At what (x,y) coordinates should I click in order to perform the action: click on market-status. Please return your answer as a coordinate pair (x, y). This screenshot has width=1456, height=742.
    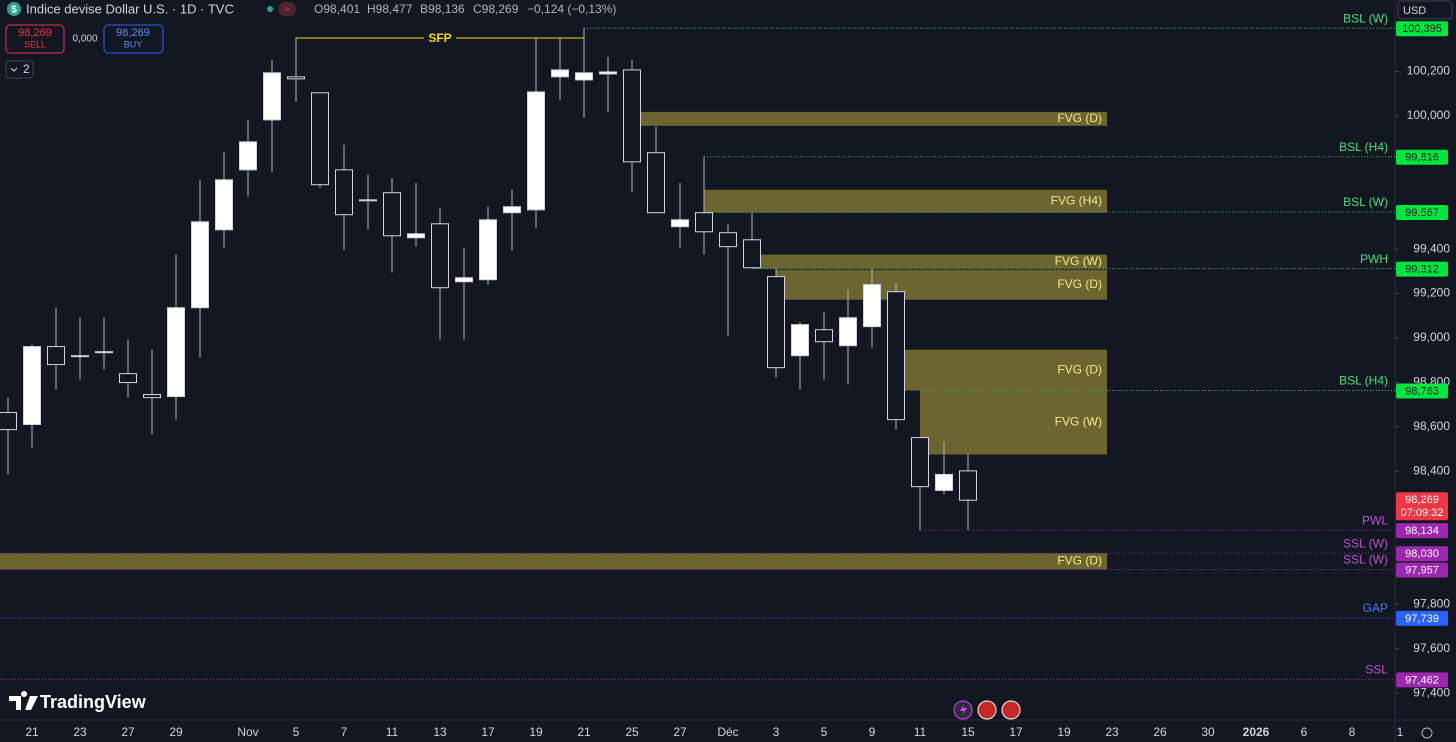
    Looking at the image, I should click on (270, 9).